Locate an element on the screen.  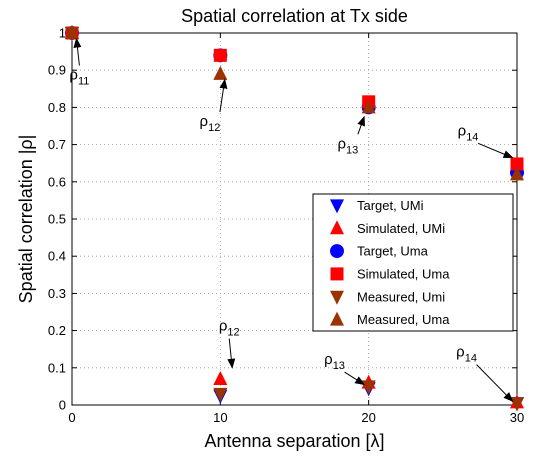
legend-label: Measured, Umi is located at coordinates (401, 296).